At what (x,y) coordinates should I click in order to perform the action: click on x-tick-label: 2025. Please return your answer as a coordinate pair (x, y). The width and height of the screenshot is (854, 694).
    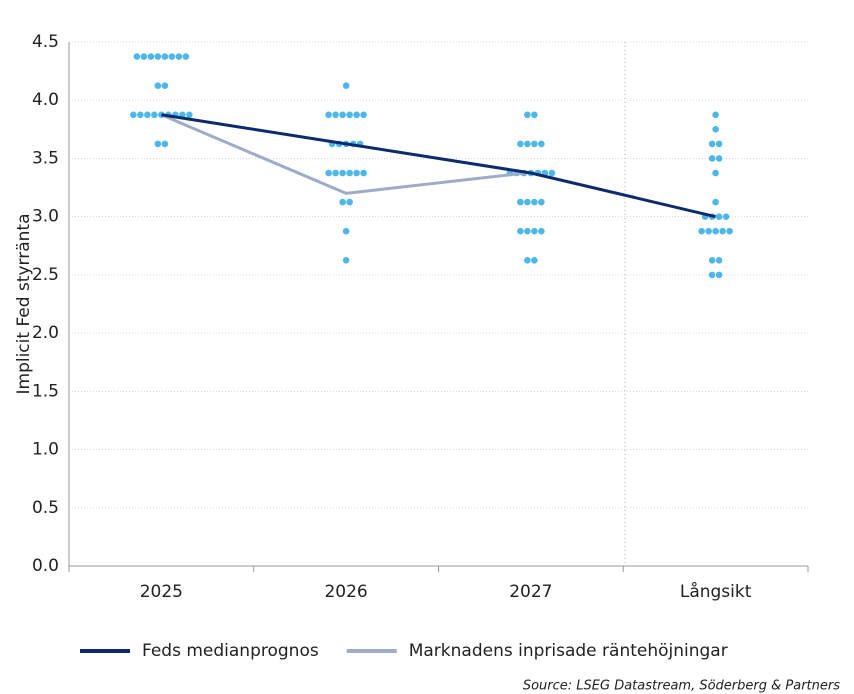
    Looking at the image, I should click on (161, 592).